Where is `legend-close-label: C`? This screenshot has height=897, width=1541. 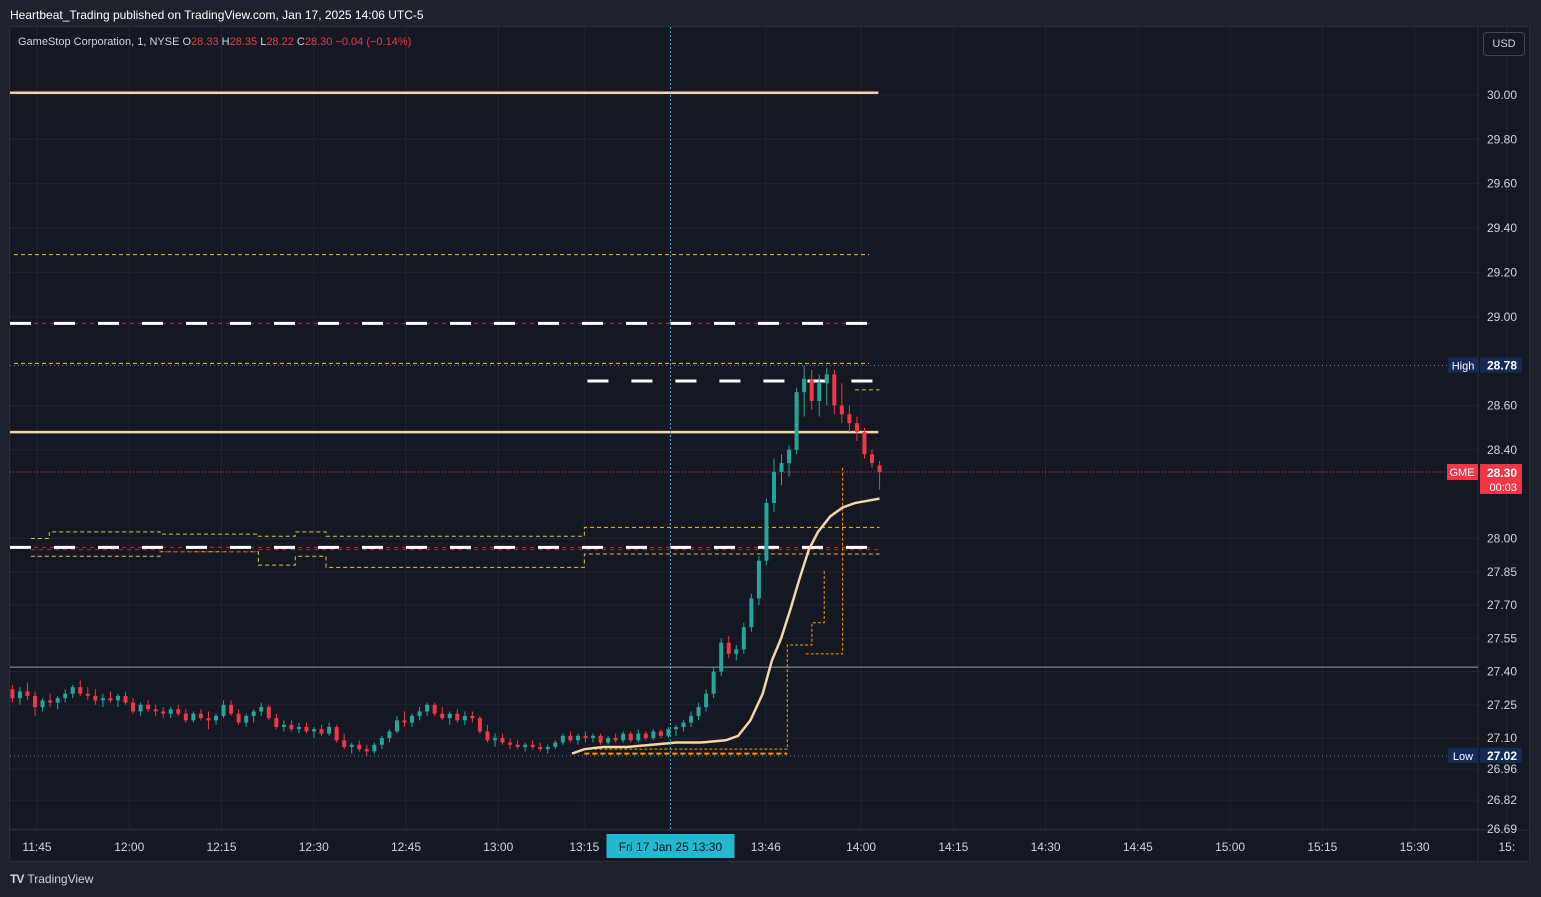
legend-close-label: C is located at coordinates (300, 42).